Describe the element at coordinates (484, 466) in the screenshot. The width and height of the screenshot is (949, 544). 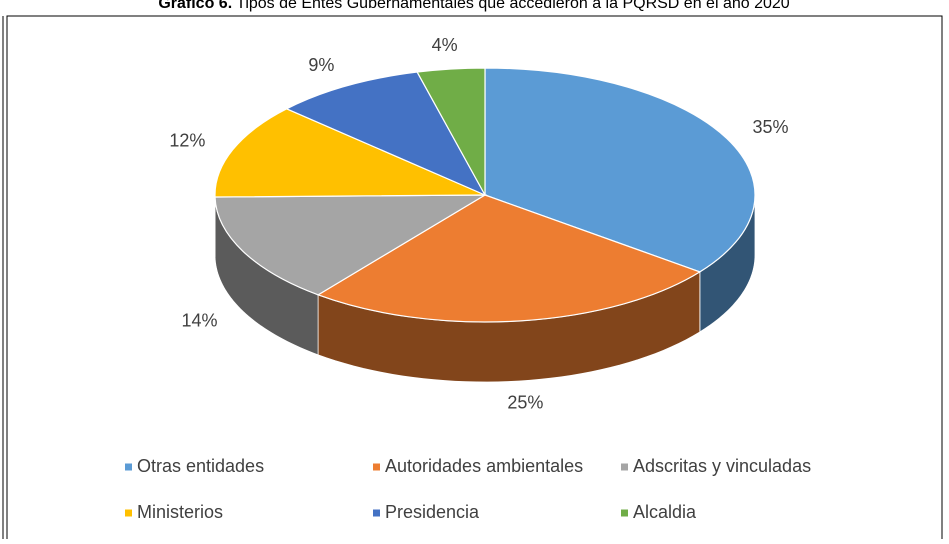
I see `legend-label: Autoridades ambientales` at that location.